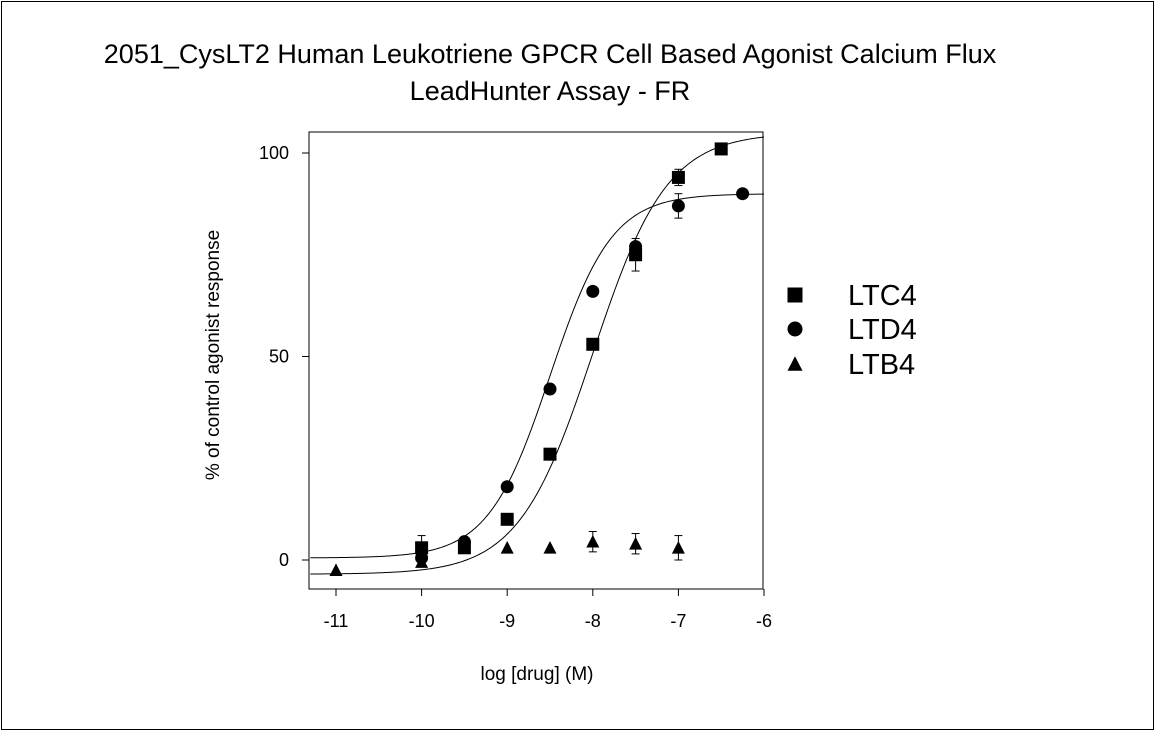 The width and height of the screenshot is (1157, 733). Describe the element at coordinates (537, 674) in the screenshot. I see `x-axis-label: log [drug] (M)` at that location.